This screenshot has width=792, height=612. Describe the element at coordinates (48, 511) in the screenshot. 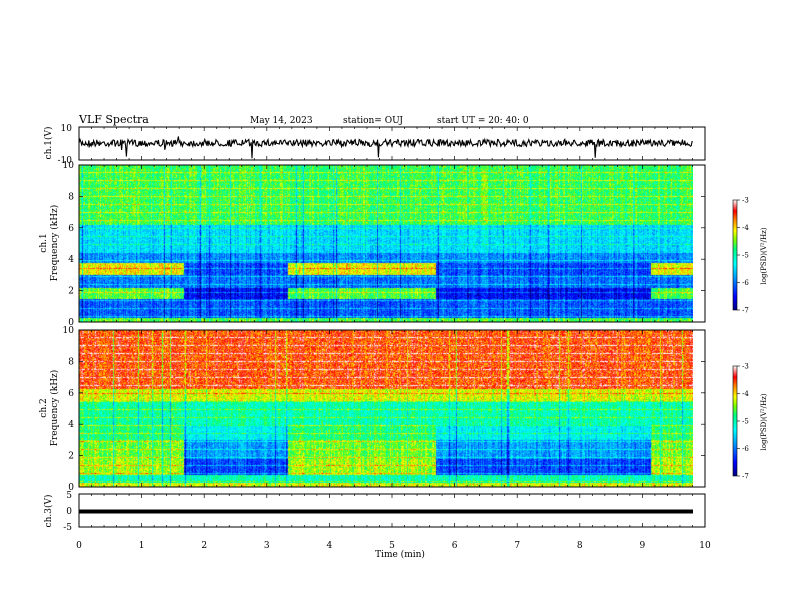

I see `ch3-ylabel: ch.3(V)` at that location.